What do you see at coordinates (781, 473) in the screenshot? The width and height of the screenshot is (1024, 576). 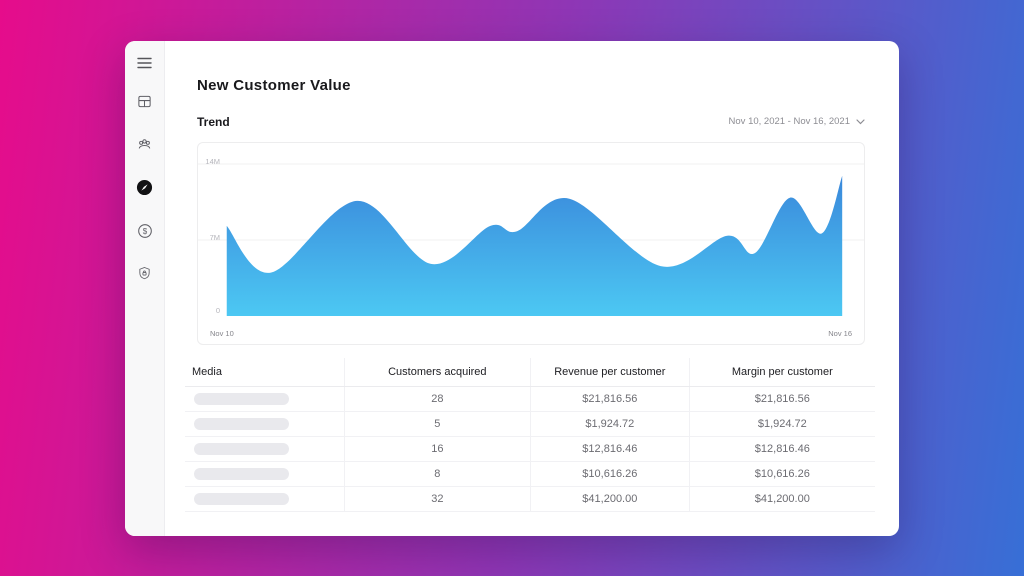 I see `margin-per-customer-cell: $10,616.26` at bounding box center [781, 473].